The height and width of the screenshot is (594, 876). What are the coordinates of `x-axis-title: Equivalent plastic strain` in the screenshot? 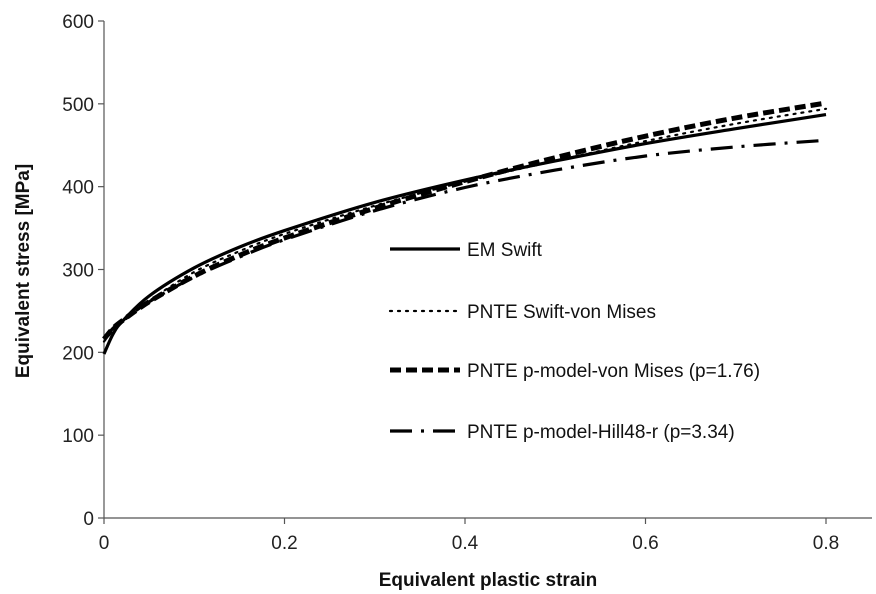 It's located at (488, 580).